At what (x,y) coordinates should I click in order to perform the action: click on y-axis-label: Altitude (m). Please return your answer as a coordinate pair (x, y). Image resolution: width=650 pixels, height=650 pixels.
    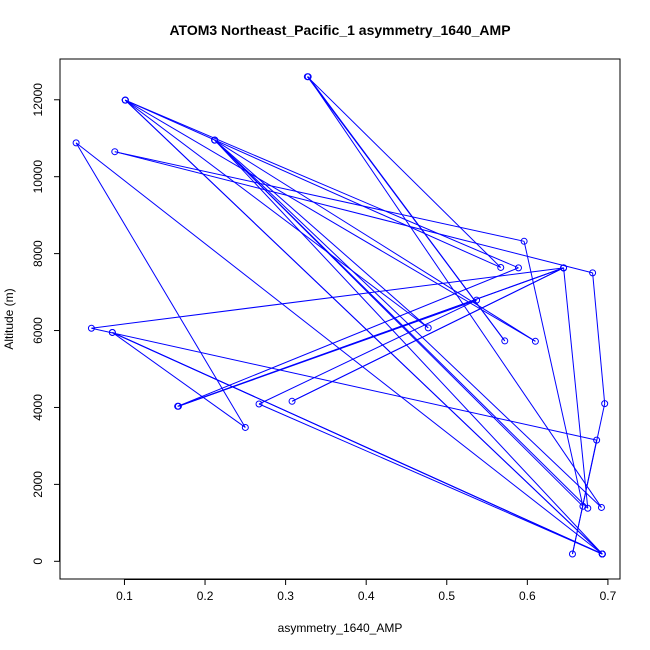
    Looking at the image, I should click on (9, 318).